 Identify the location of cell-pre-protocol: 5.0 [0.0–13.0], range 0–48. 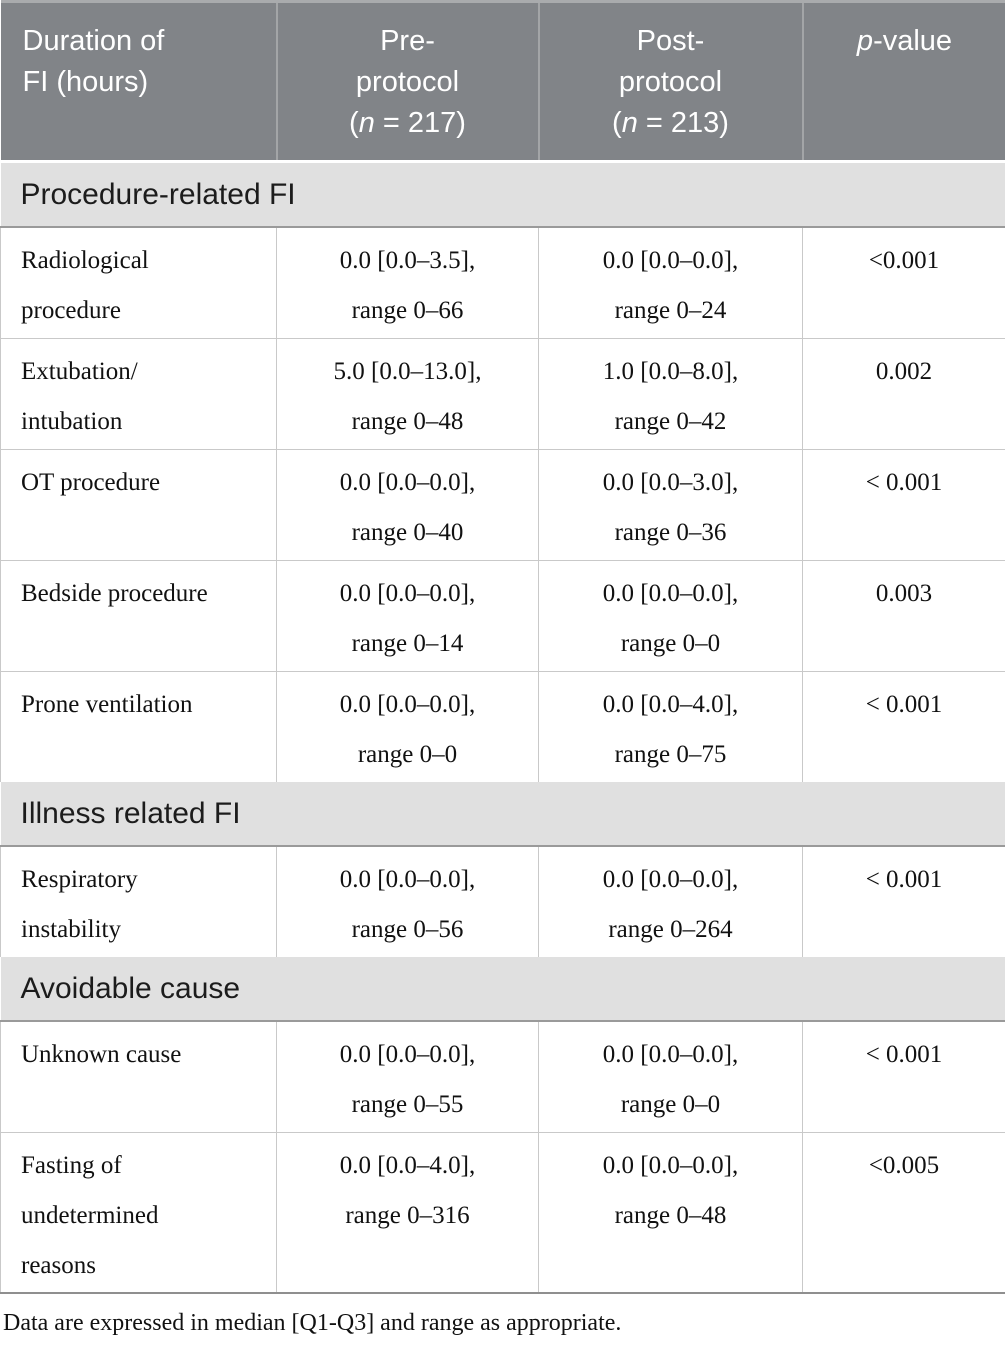
(407, 394).